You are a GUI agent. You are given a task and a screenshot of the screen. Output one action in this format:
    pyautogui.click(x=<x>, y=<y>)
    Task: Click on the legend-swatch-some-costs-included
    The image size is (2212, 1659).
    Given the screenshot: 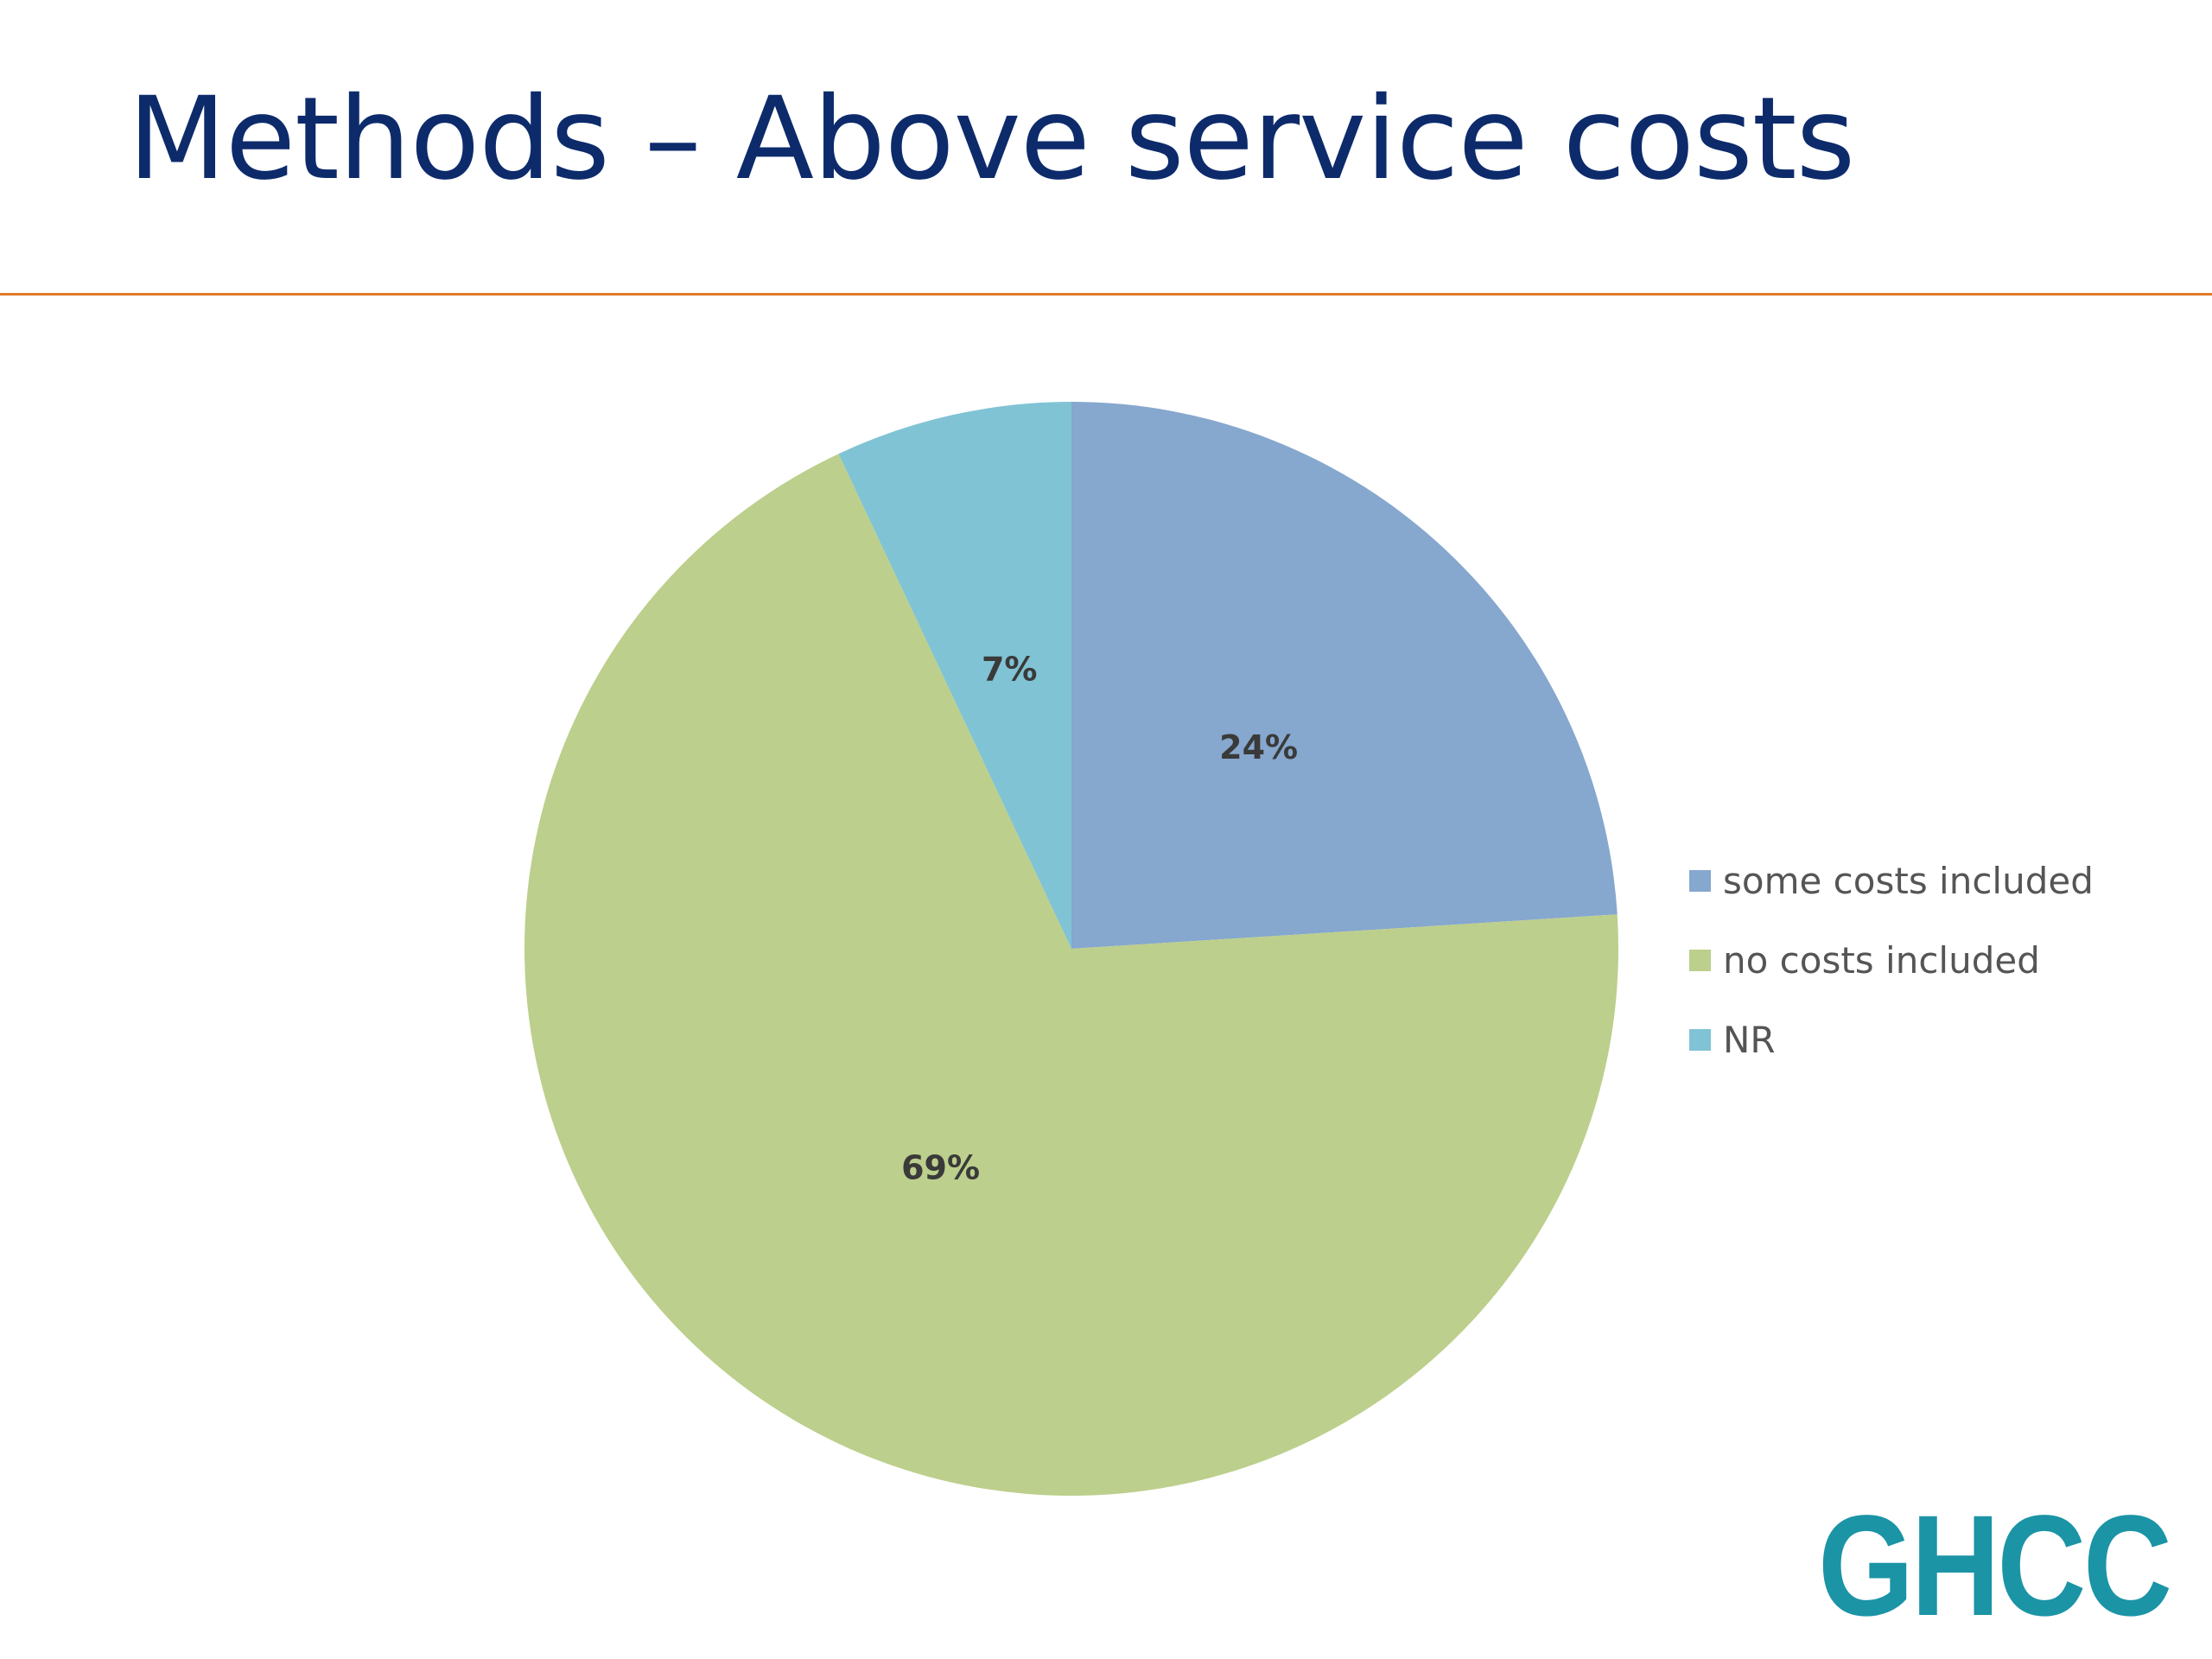 What is the action you would take?
    pyautogui.click(x=1700, y=880)
    